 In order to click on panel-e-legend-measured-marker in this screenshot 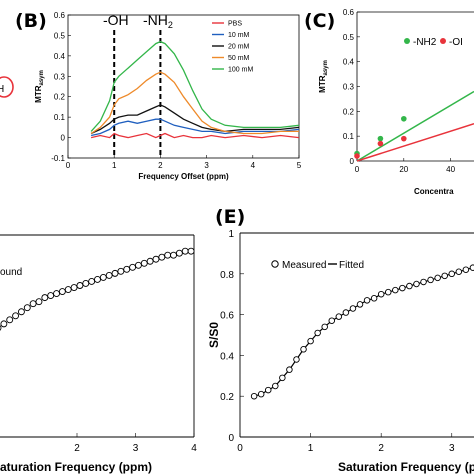, I will do `click(275, 264)`.